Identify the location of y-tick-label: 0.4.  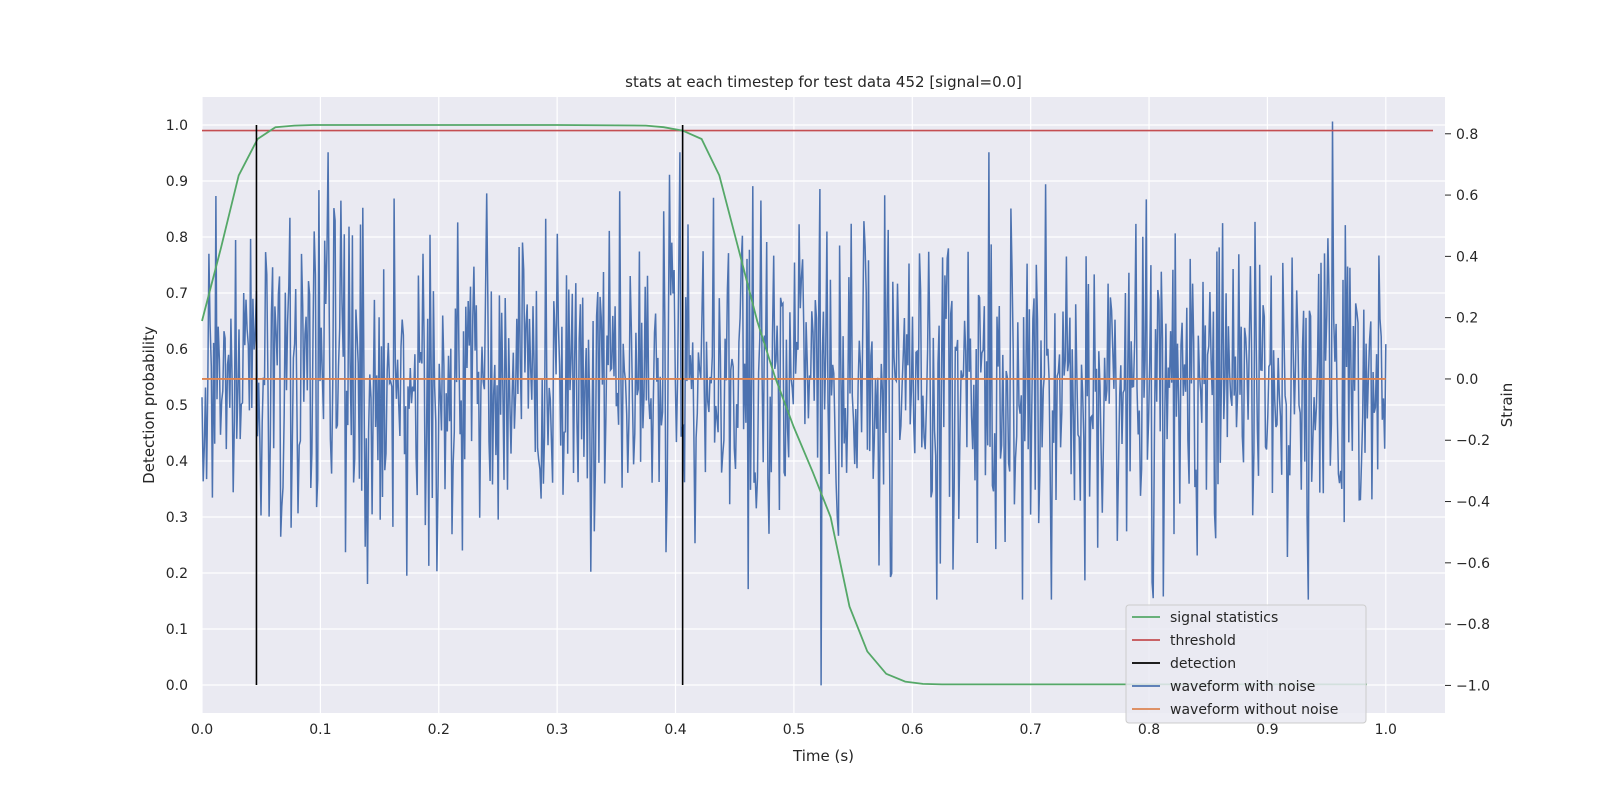
(177, 462).